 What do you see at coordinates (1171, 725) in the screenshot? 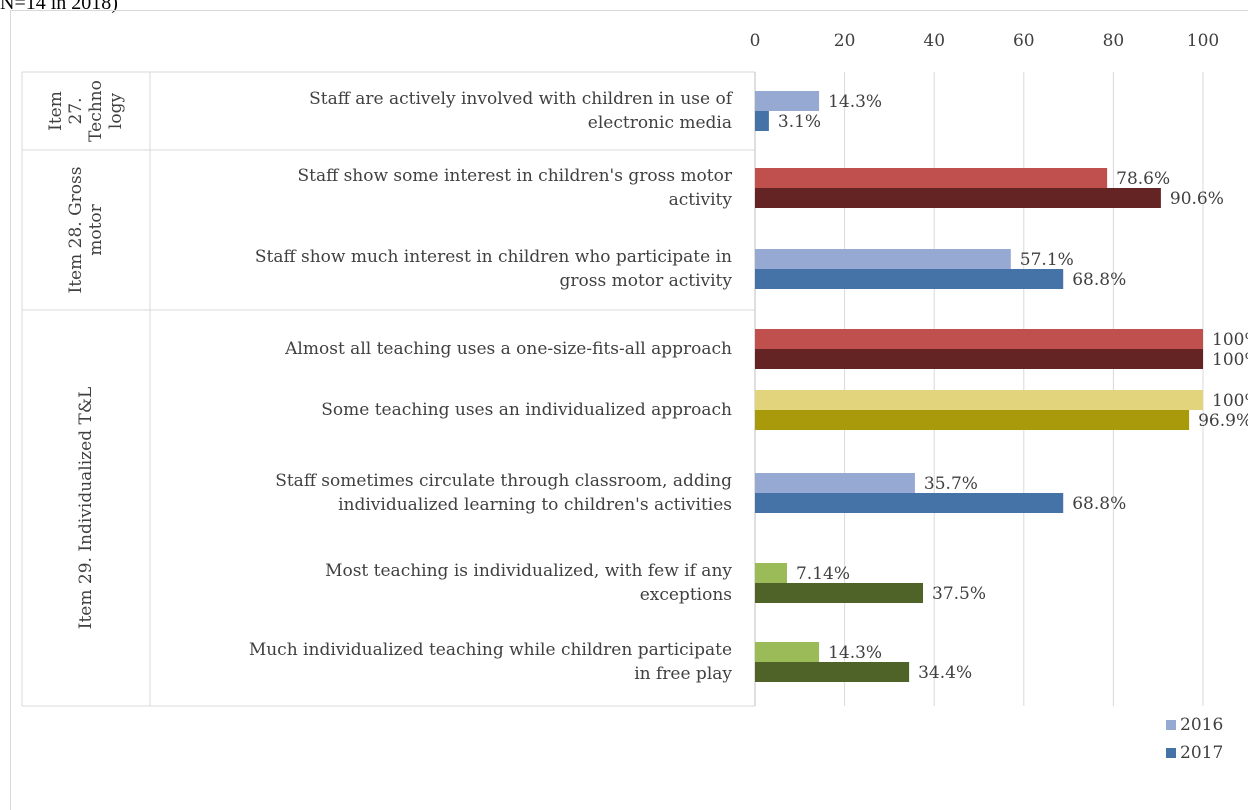
I see `legend-swatch-2016` at bounding box center [1171, 725].